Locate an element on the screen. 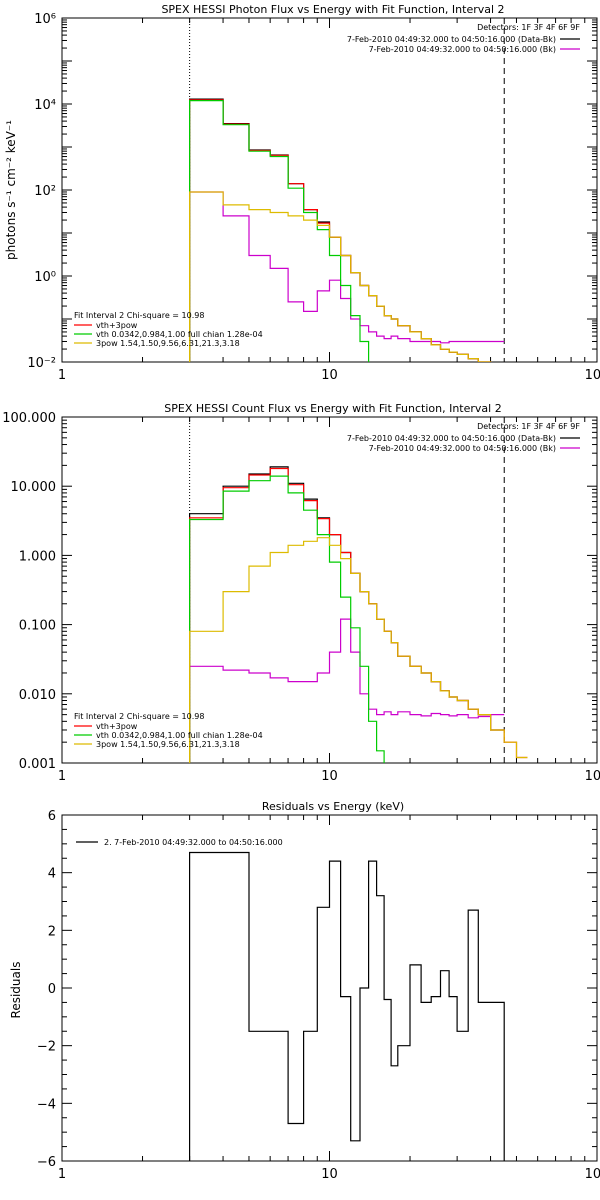 Image resolution: width=600 pixels, height=1200 pixels. y-tick-label: 10² is located at coordinates (45, 191).